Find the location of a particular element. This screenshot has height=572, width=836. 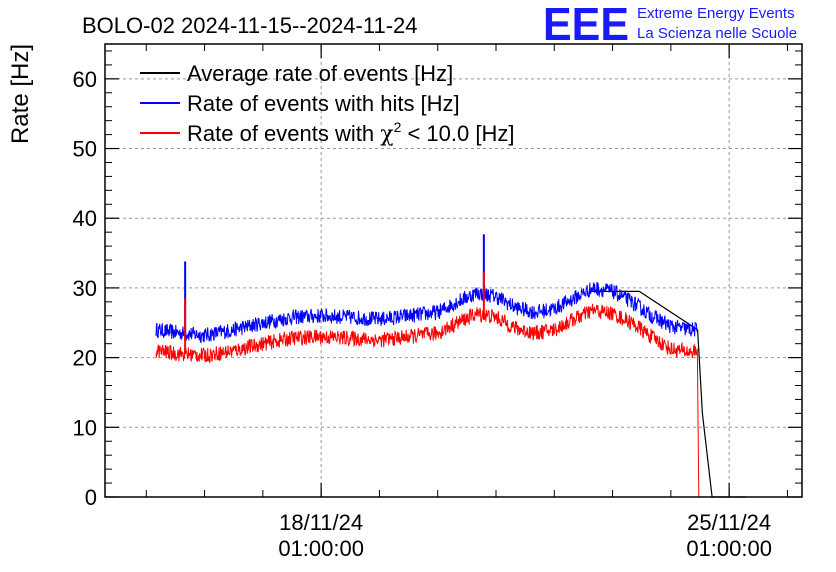

y-axis-label: Rate [Hz] is located at coordinates (20, 94).